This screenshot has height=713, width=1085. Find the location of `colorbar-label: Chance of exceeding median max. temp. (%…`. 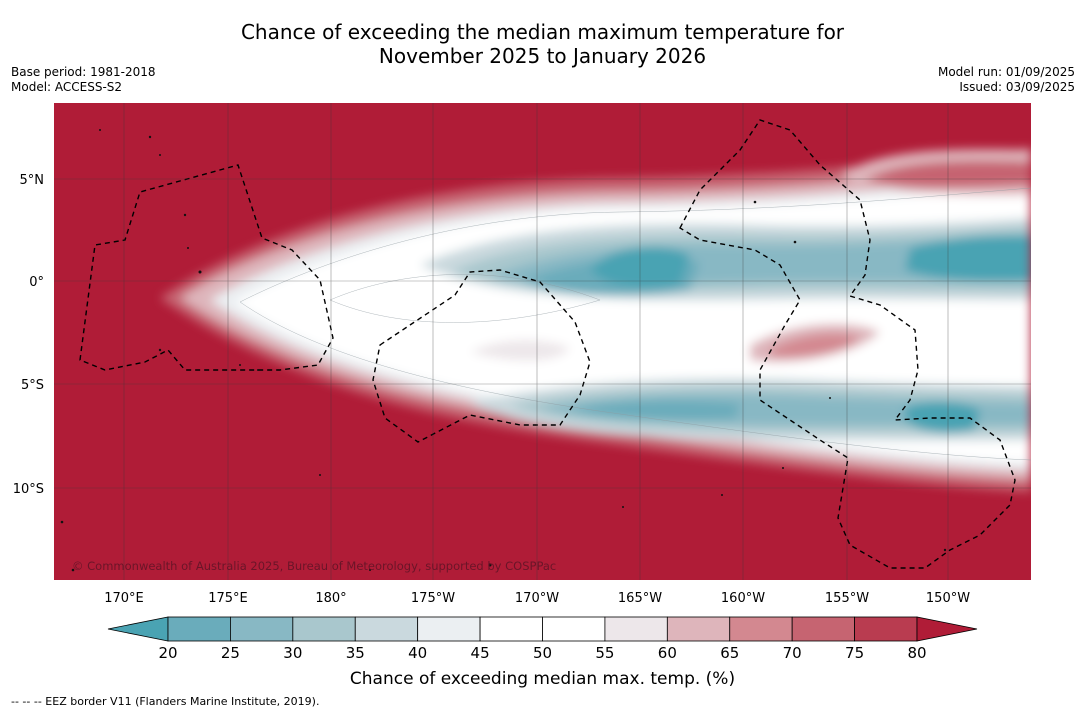

colorbar-label: Chance of exceeding median max. temp. (%… is located at coordinates (542, 679).